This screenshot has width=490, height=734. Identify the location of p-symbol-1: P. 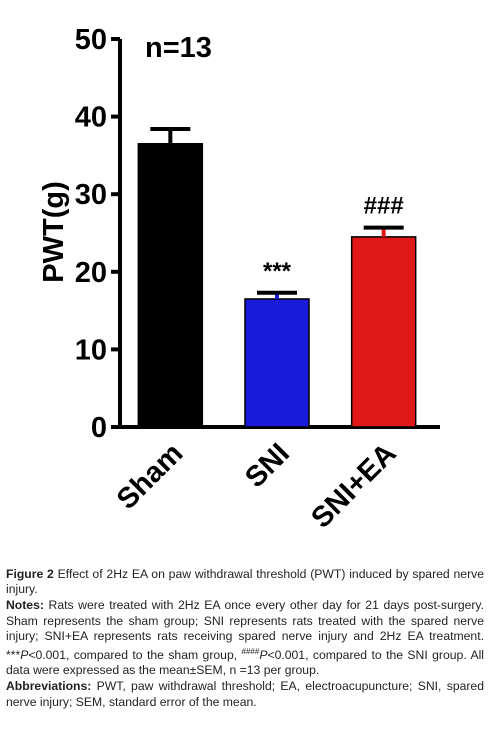
(24, 655).